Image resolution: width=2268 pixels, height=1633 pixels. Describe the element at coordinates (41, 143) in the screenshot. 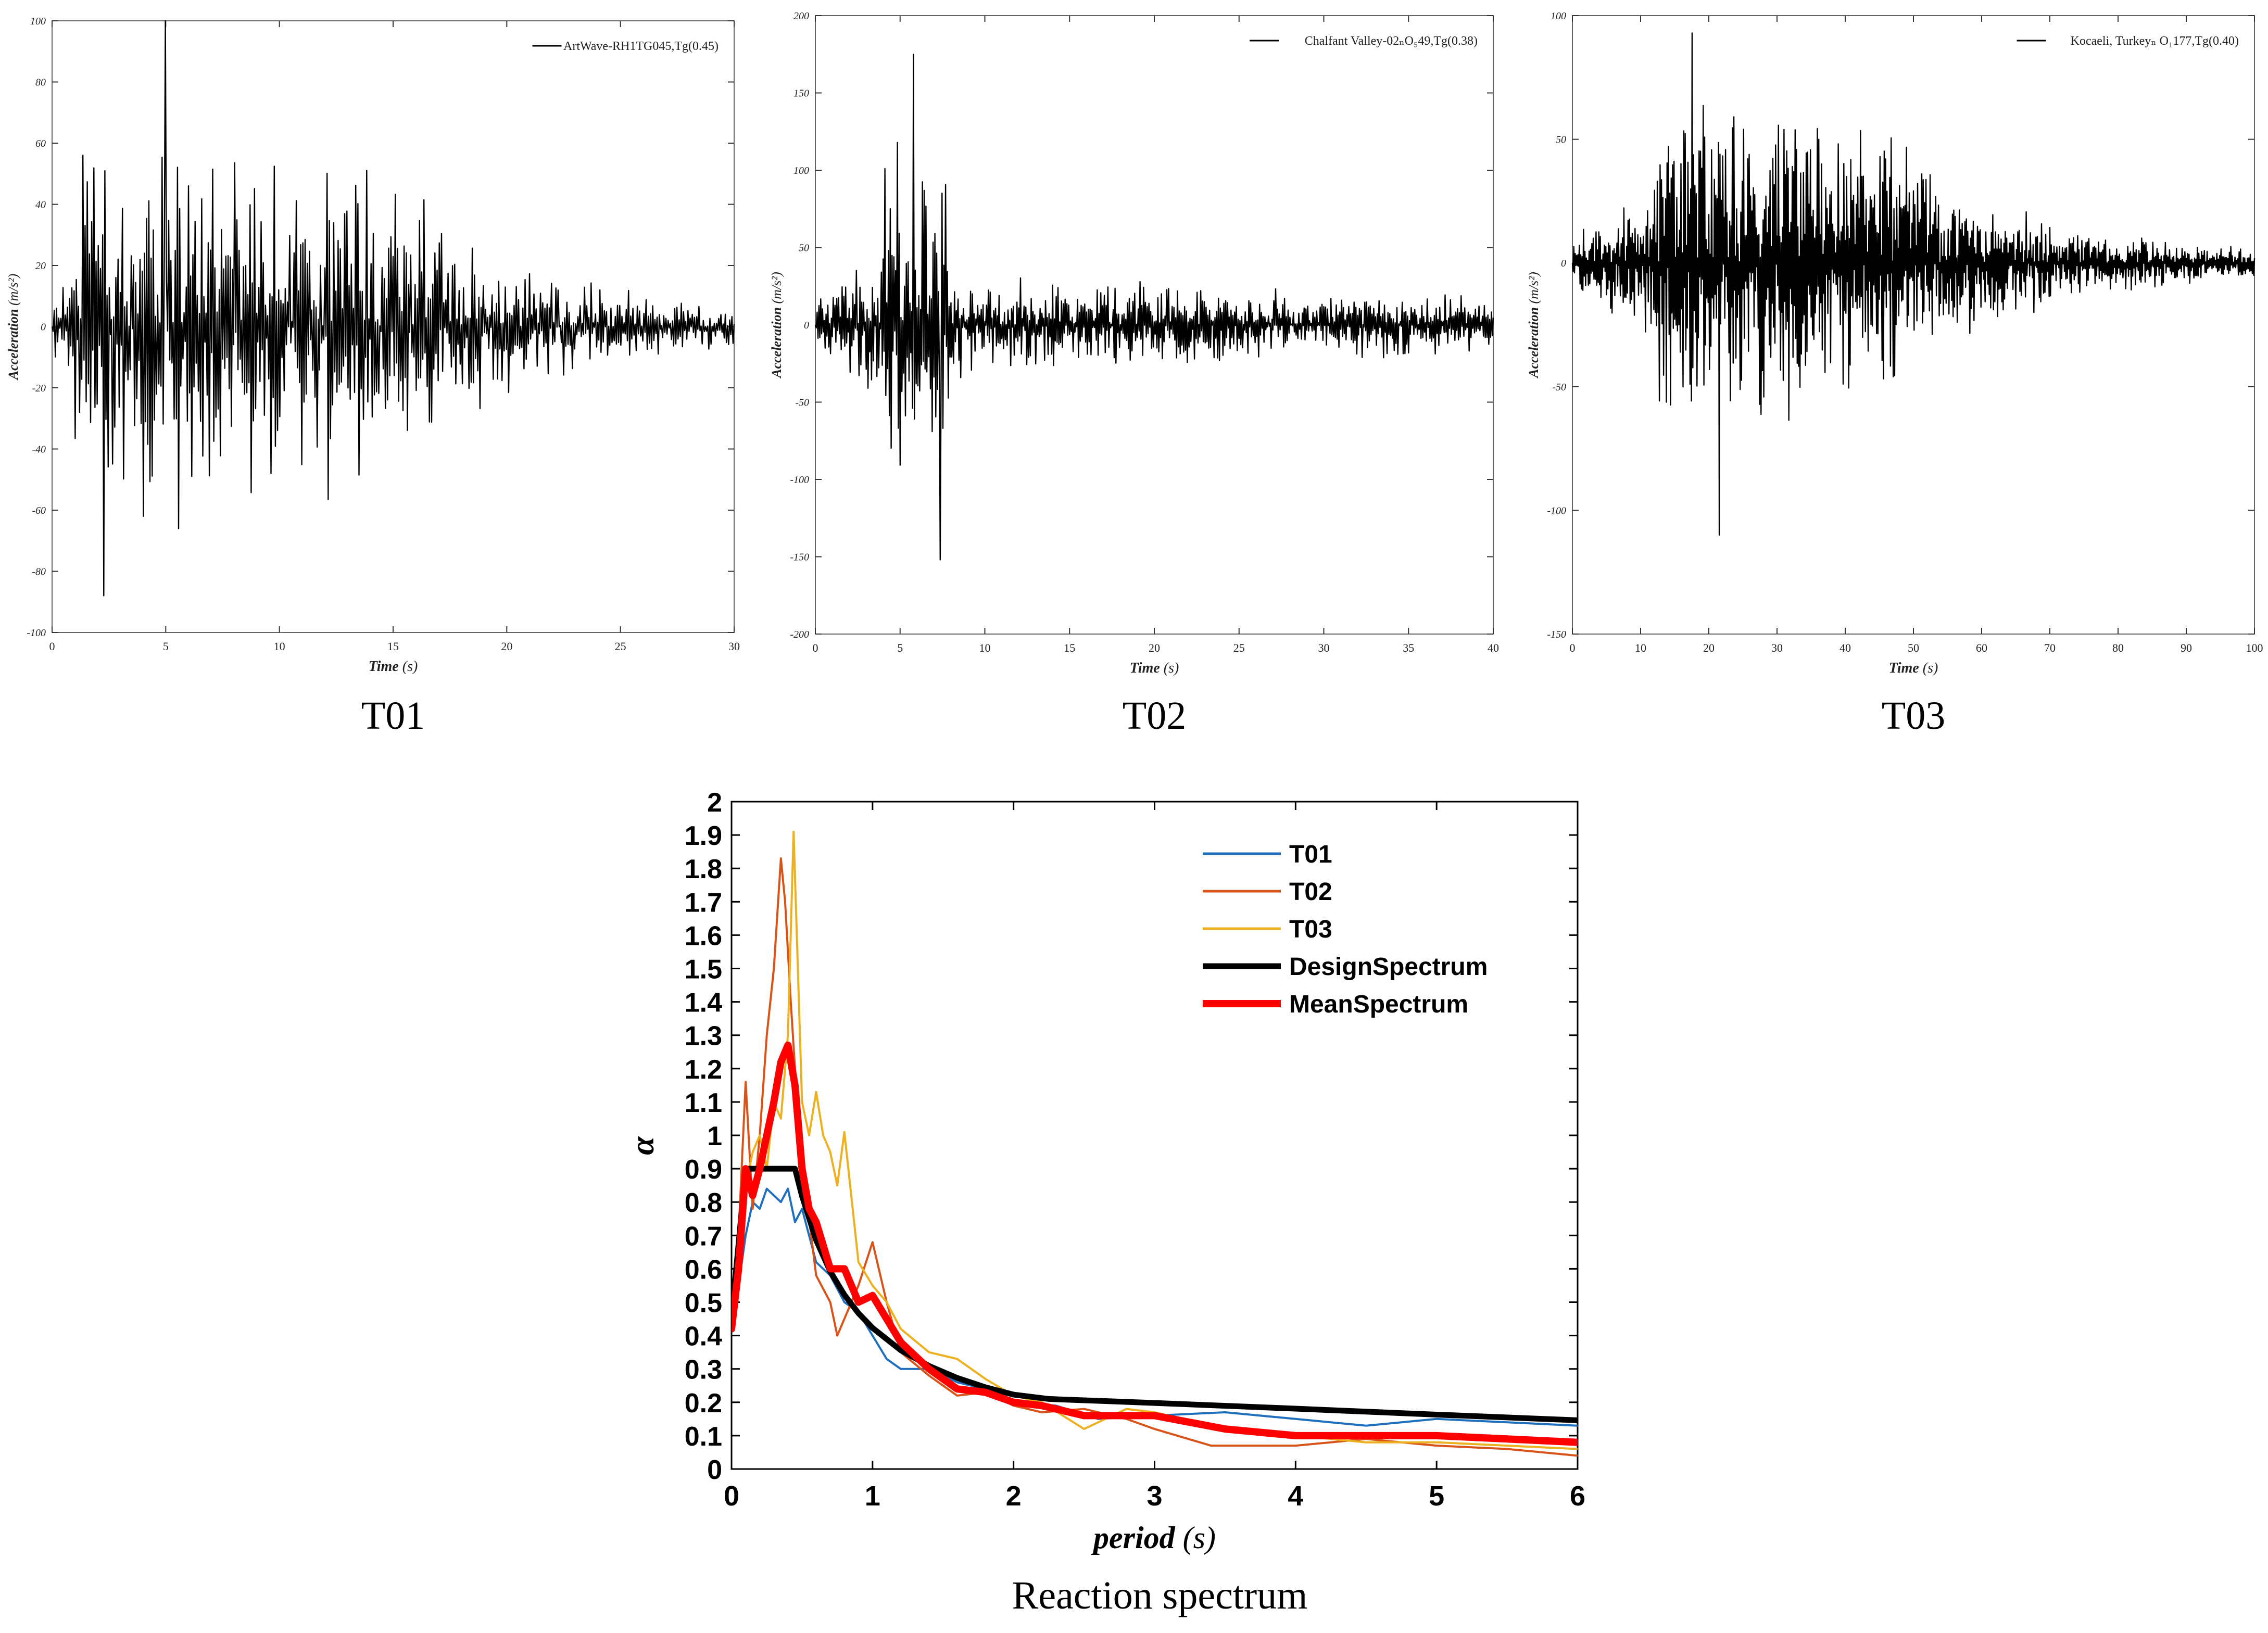

I see `y-tick-label: 60` at that location.